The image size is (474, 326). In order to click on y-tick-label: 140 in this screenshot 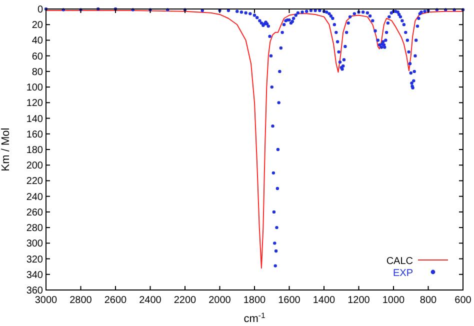, I will do `click(35, 119)`.